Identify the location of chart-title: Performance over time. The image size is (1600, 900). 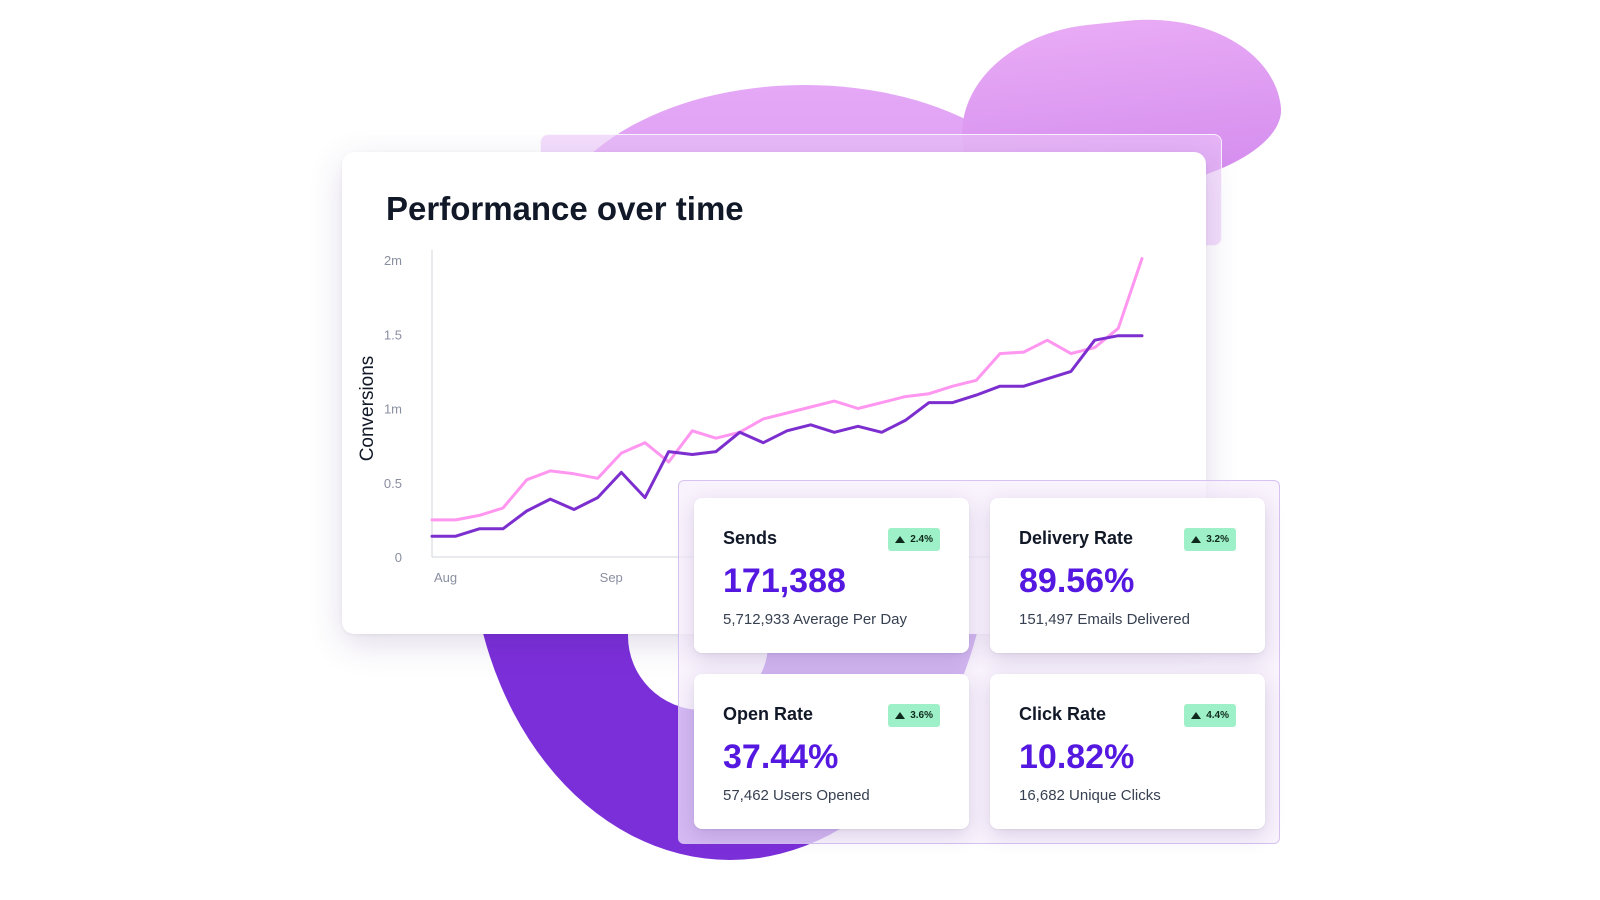
(565, 208).